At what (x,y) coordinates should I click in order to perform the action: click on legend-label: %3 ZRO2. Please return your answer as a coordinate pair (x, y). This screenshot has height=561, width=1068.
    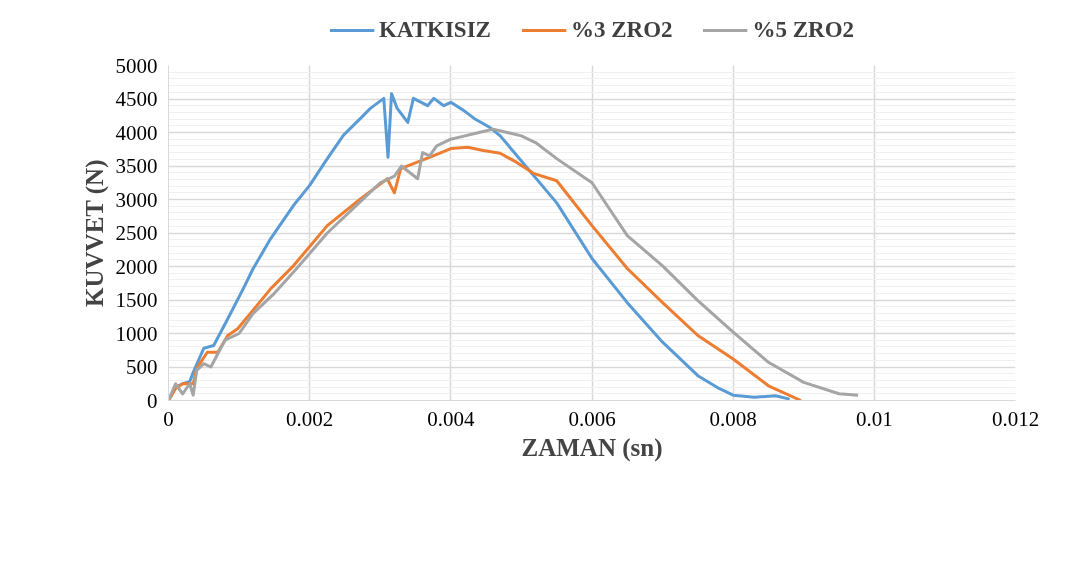
    Looking at the image, I should click on (621, 30).